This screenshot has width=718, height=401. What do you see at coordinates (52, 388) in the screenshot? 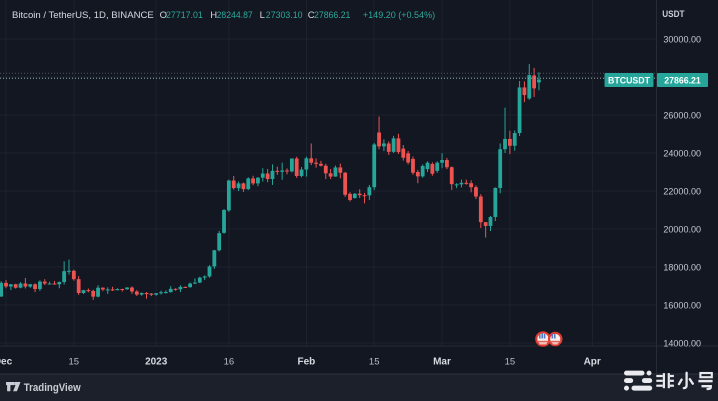
I see `svg-text: TradingView` at bounding box center [52, 388].